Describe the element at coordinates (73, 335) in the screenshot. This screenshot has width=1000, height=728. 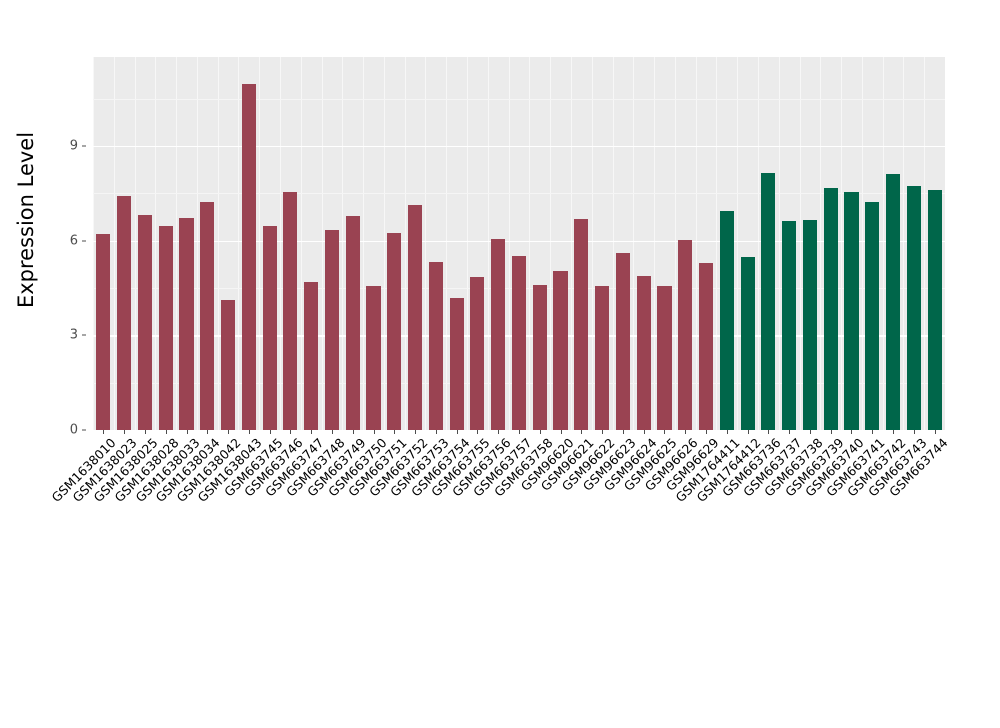
I see `y-axis-tick-label: 3` at that location.